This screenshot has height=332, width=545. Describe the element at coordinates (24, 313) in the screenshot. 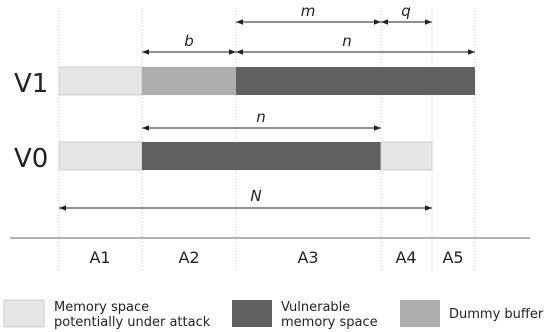

I see `legend-swatch-attack-space` at that location.